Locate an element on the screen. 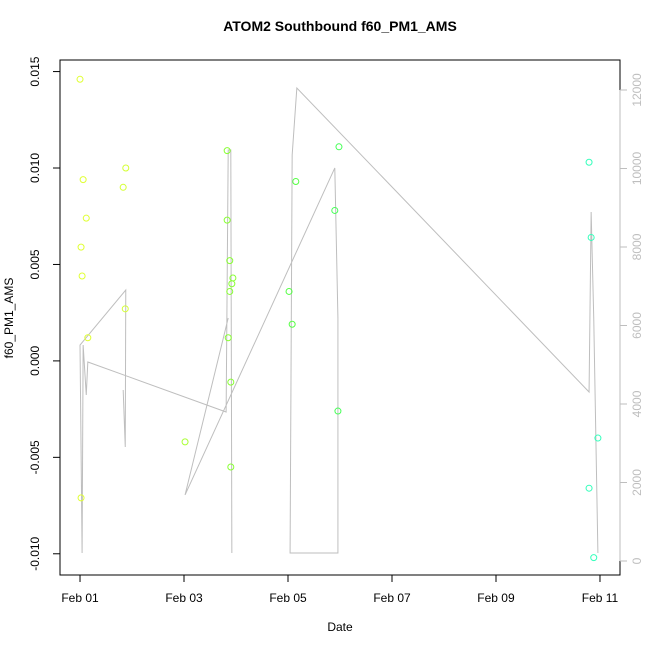 The height and width of the screenshot is (655, 650). y2-tick-label: 6000 is located at coordinates (637, 325).